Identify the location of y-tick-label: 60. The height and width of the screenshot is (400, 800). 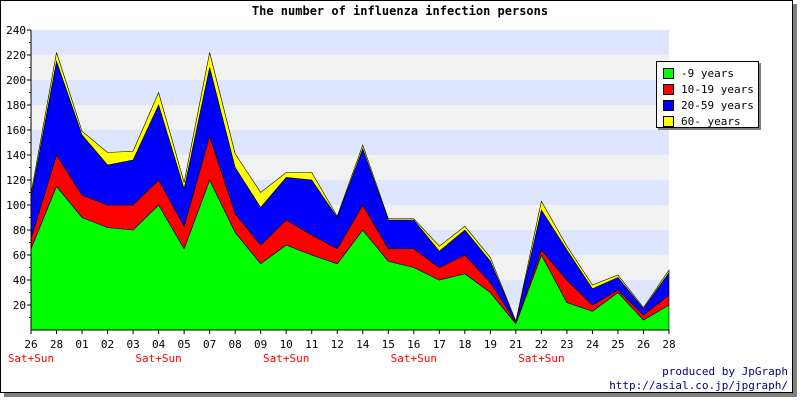
(19, 255).